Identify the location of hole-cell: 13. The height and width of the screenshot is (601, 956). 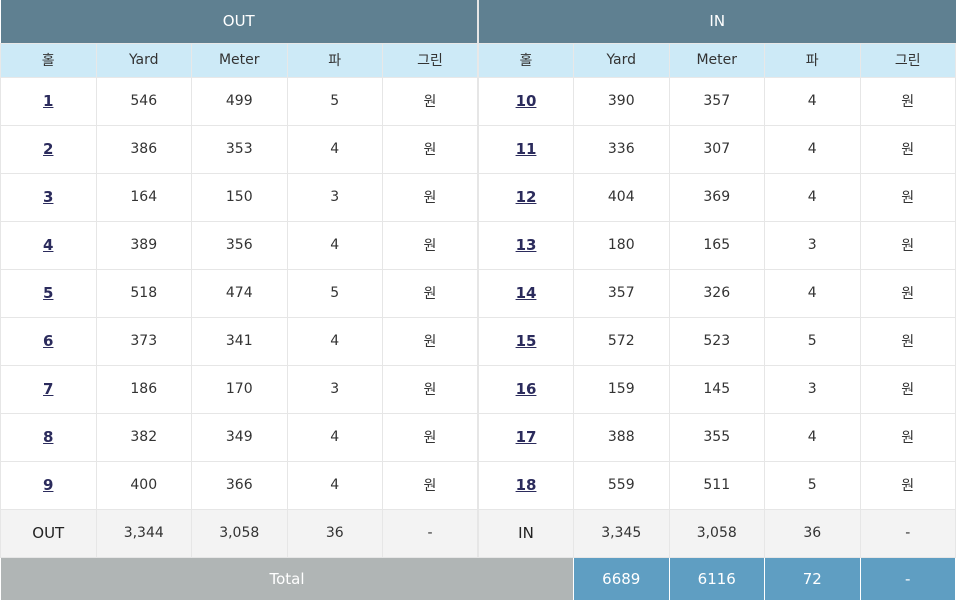
(525, 245).